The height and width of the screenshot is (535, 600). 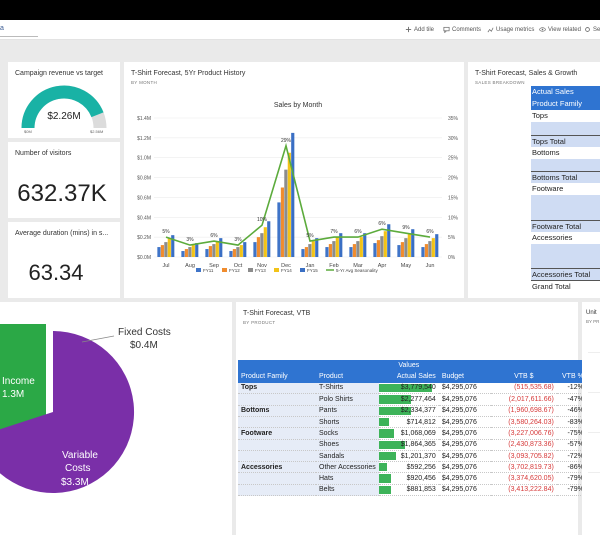 I want to click on settings-button: Se, so click(x=592, y=29).